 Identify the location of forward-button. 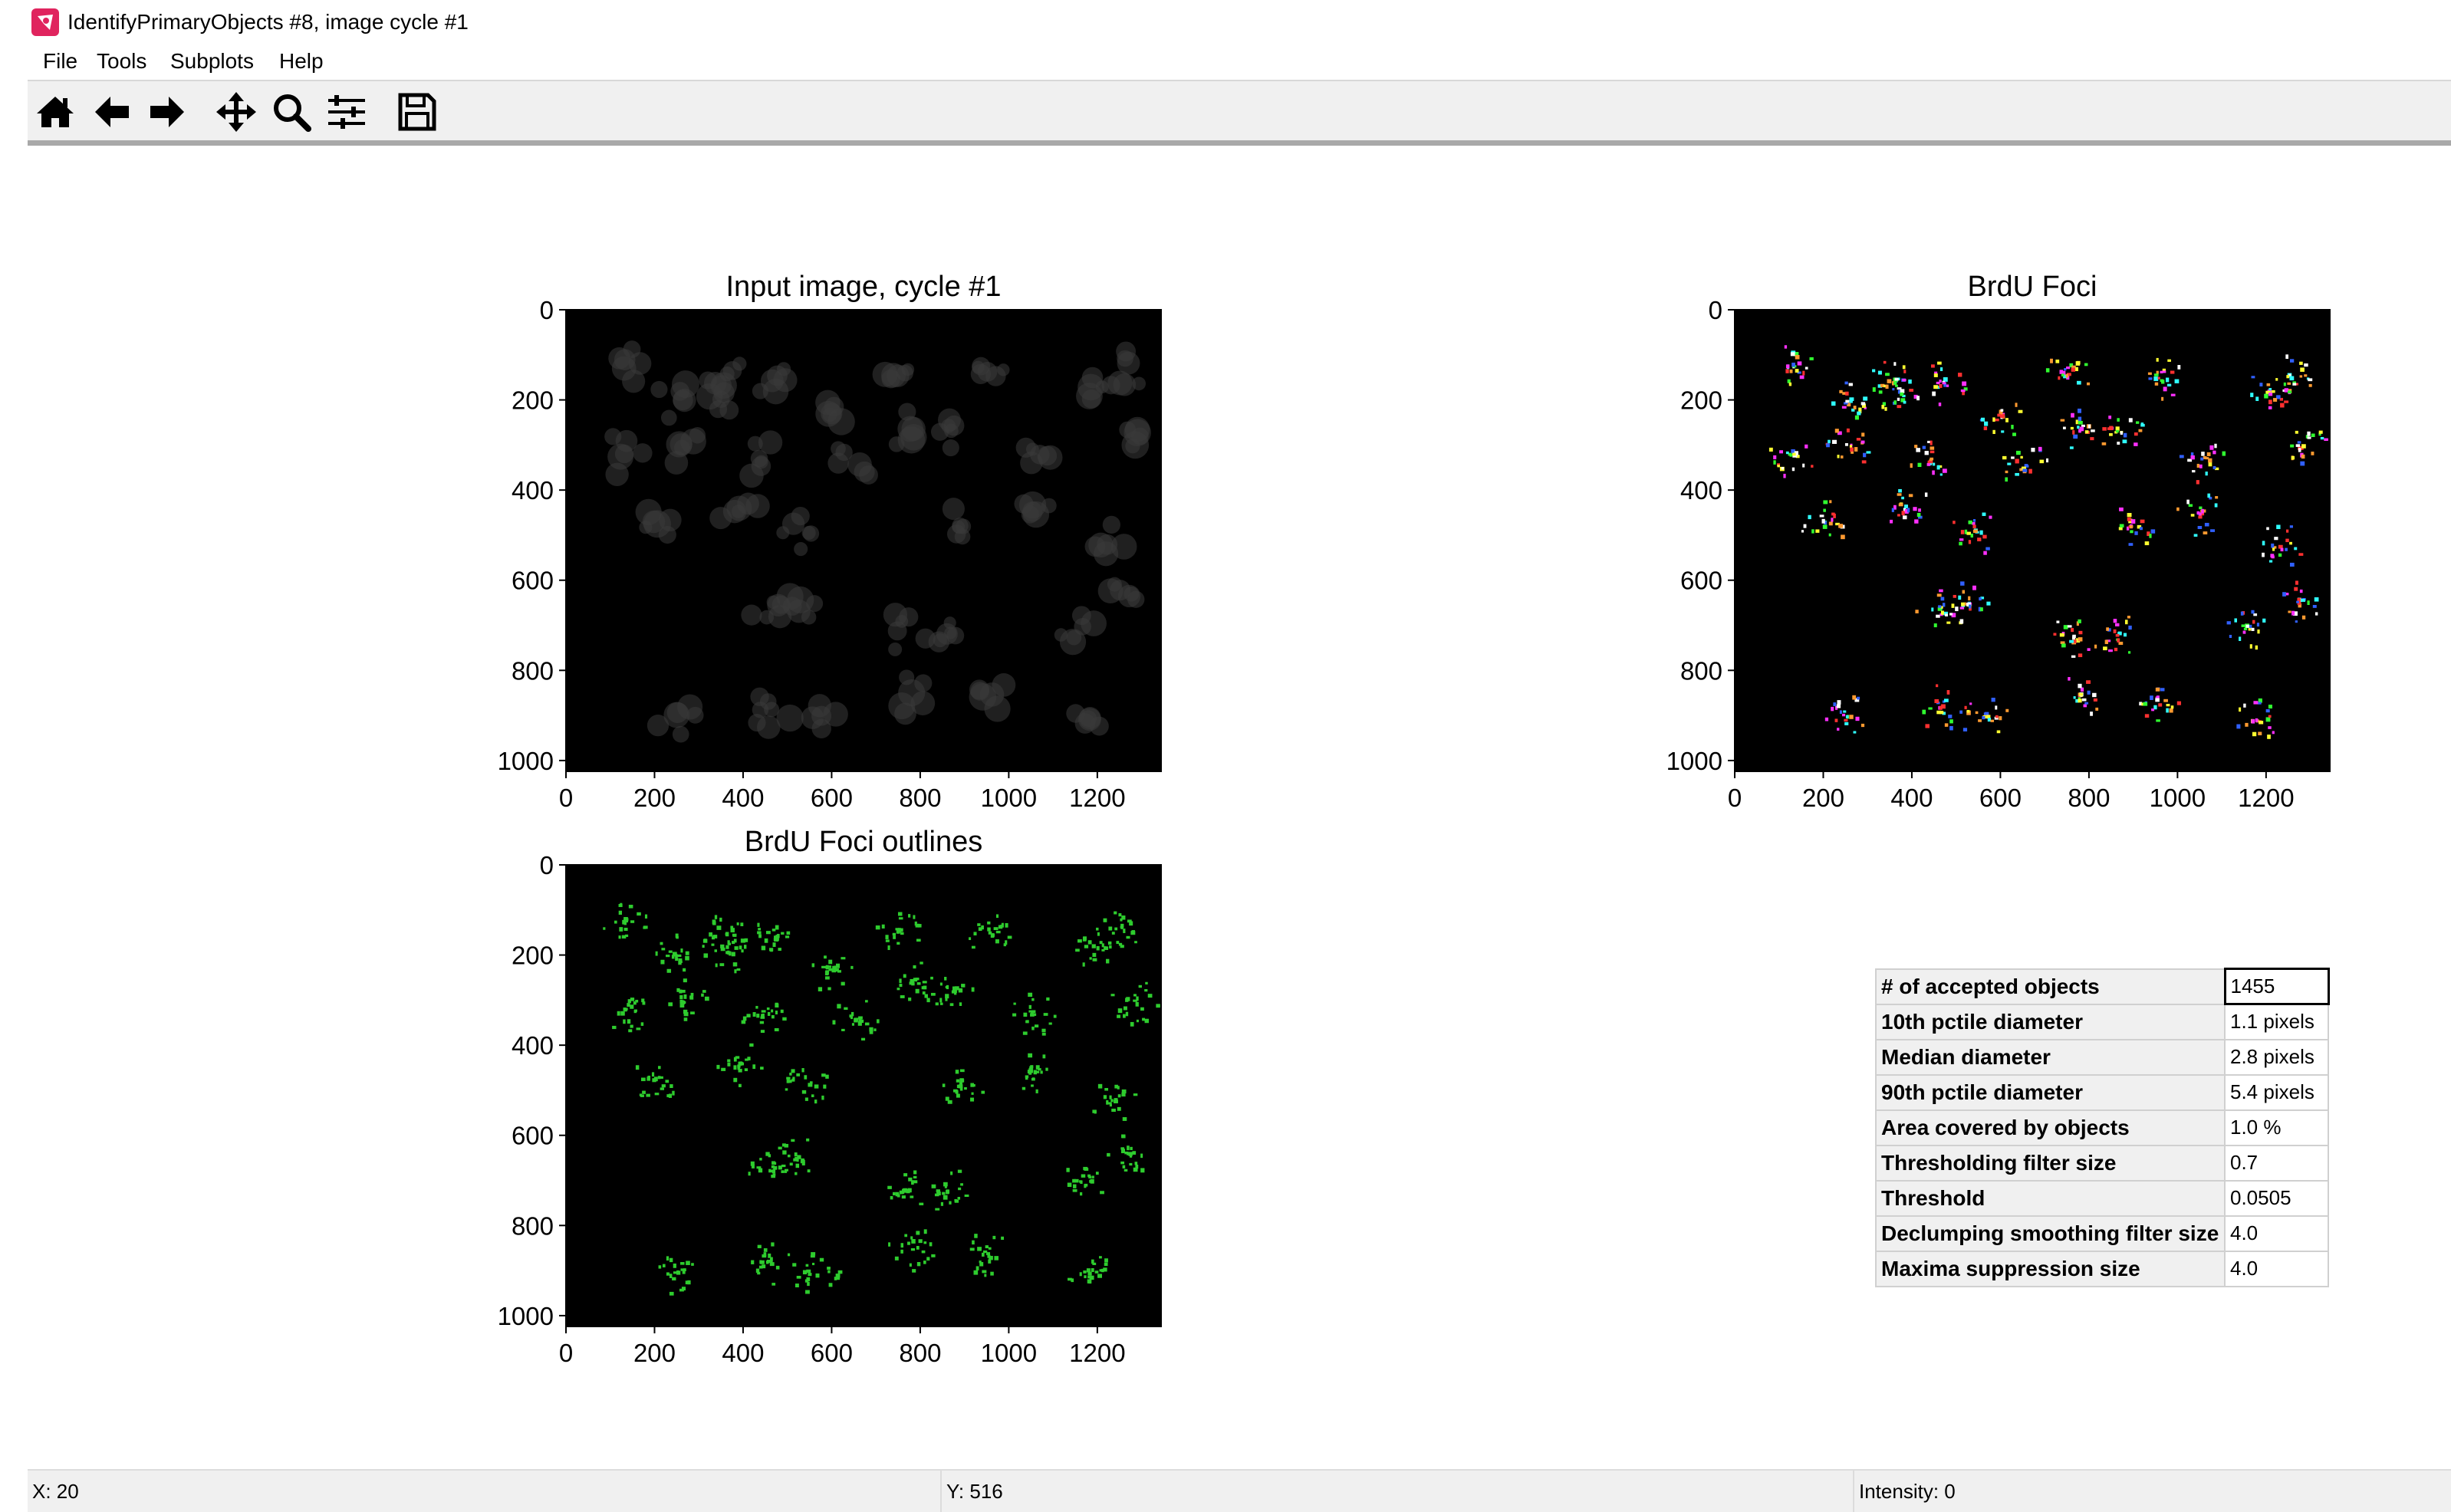
(167, 112).